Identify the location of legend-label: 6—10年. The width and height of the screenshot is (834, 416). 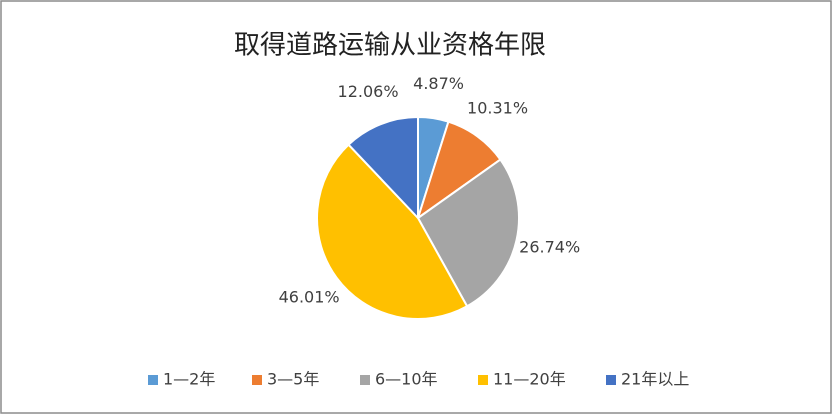
(406, 379).